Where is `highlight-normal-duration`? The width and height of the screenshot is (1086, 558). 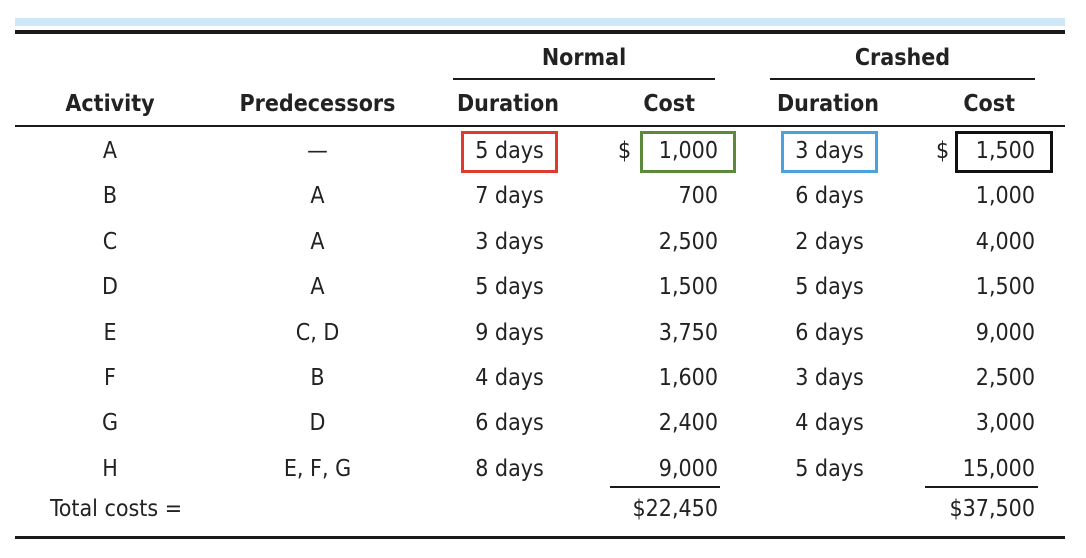
highlight-normal-duration is located at coordinates (509, 152).